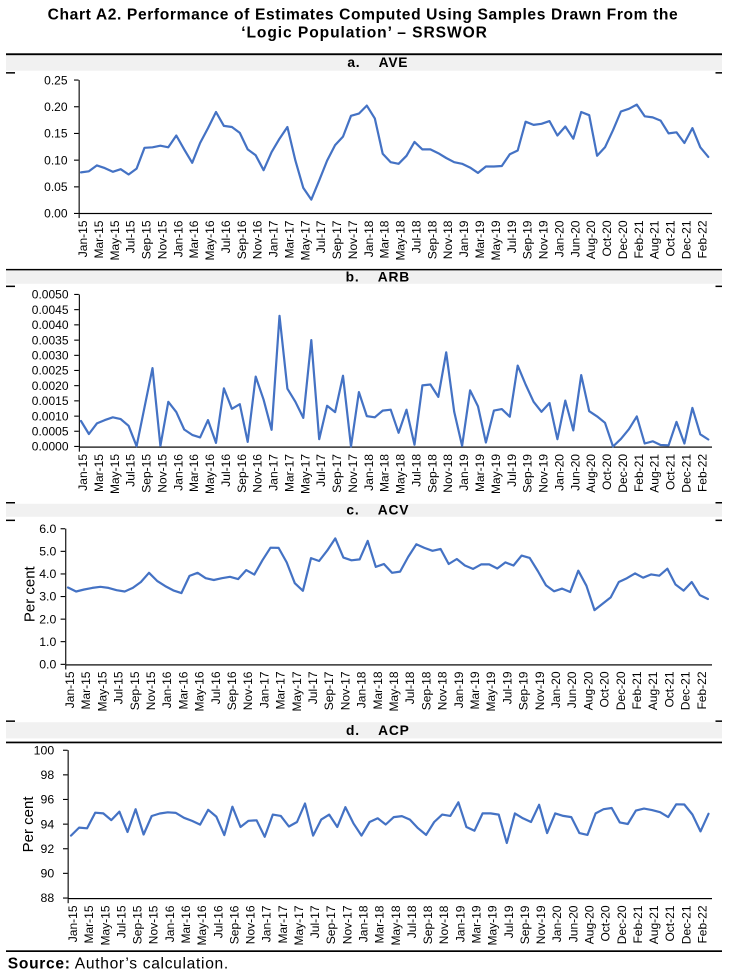 This screenshot has width=729, height=976. What do you see at coordinates (44, 750) in the screenshot?
I see `svg-text: 100` at bounding box center [44, 750].